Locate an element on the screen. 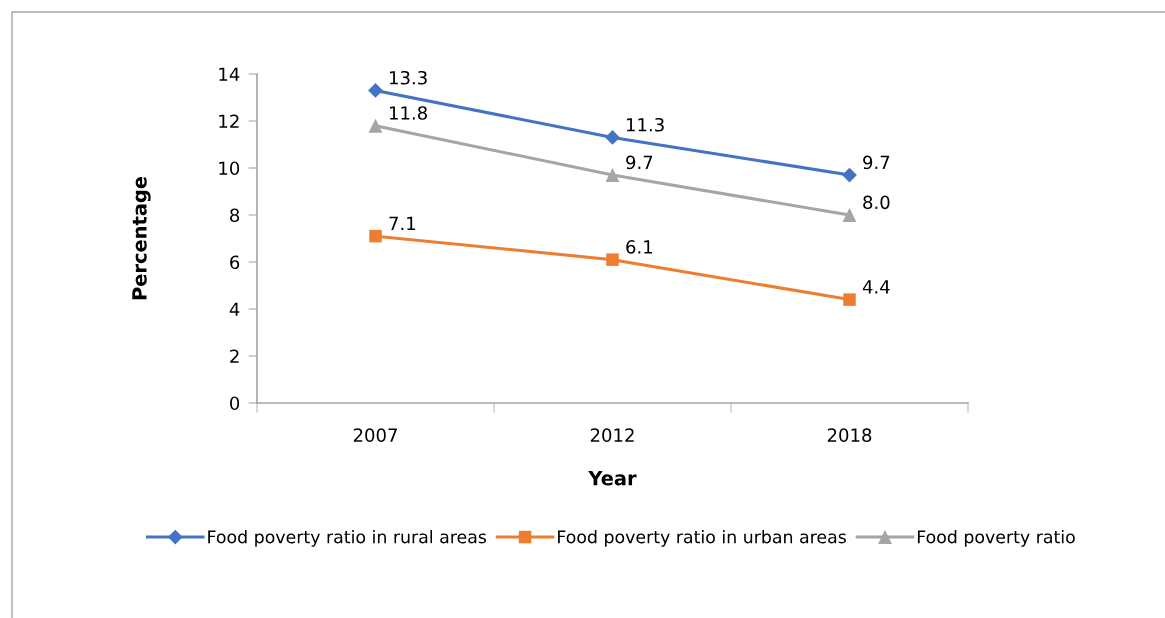 The image size is (1165, 618). y-tick-label: 14 is located at coordinates (229, 74).